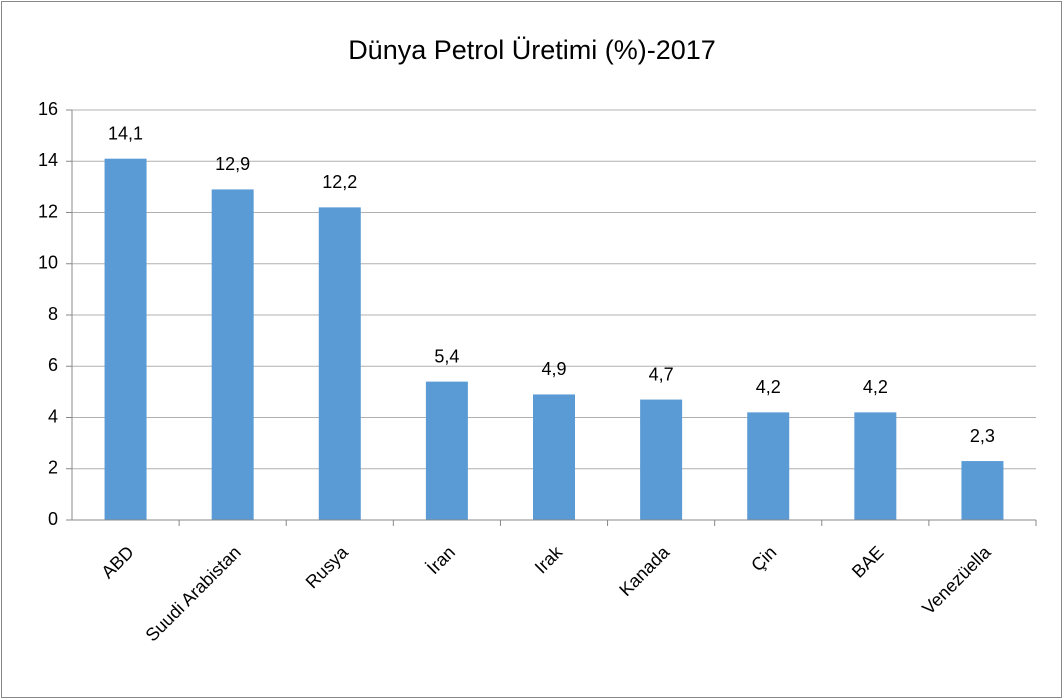 This screenshot has width=1064, height=700. Describe the element at coordinates (53, 468) in the screenshot. I see `y-tick-label: 2` at that location.